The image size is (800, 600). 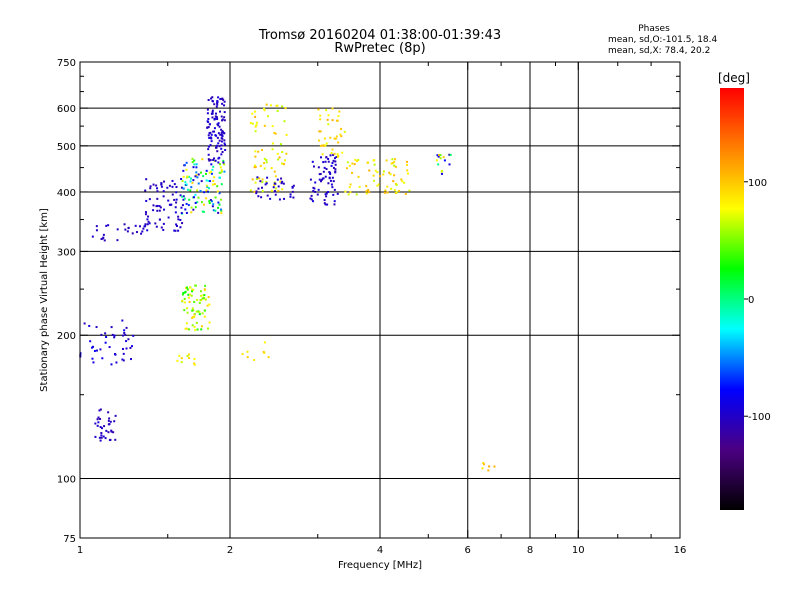 I want to click on x-tick-label: 1, so click(x=80, y=550).